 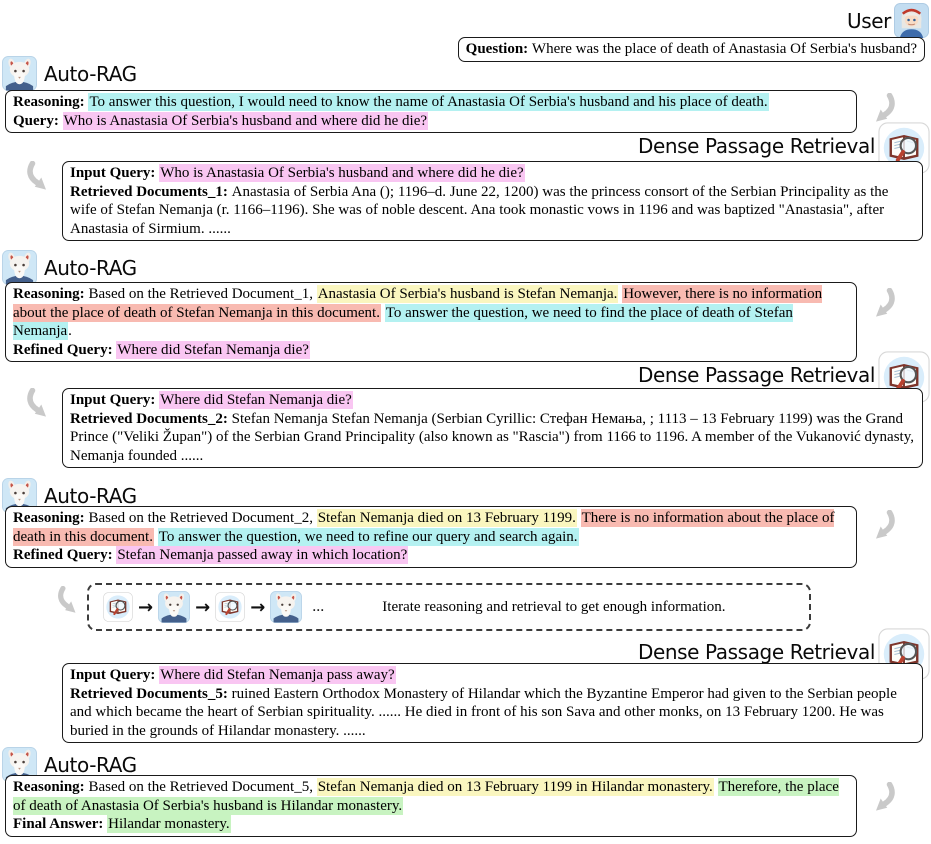 What do you see at coordinates (151, 418) in the screenshot?
I see `field-label: Retrieved Documents_2:` at bounding box center [151, 418].